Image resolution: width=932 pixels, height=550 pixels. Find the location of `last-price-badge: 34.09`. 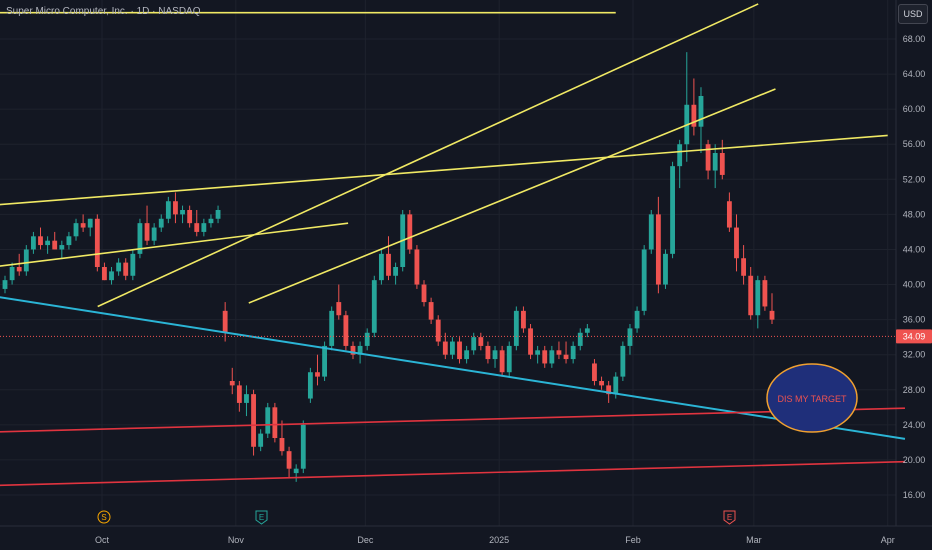

last-price-badge: 34.09 is located at coordinates (914, 336).